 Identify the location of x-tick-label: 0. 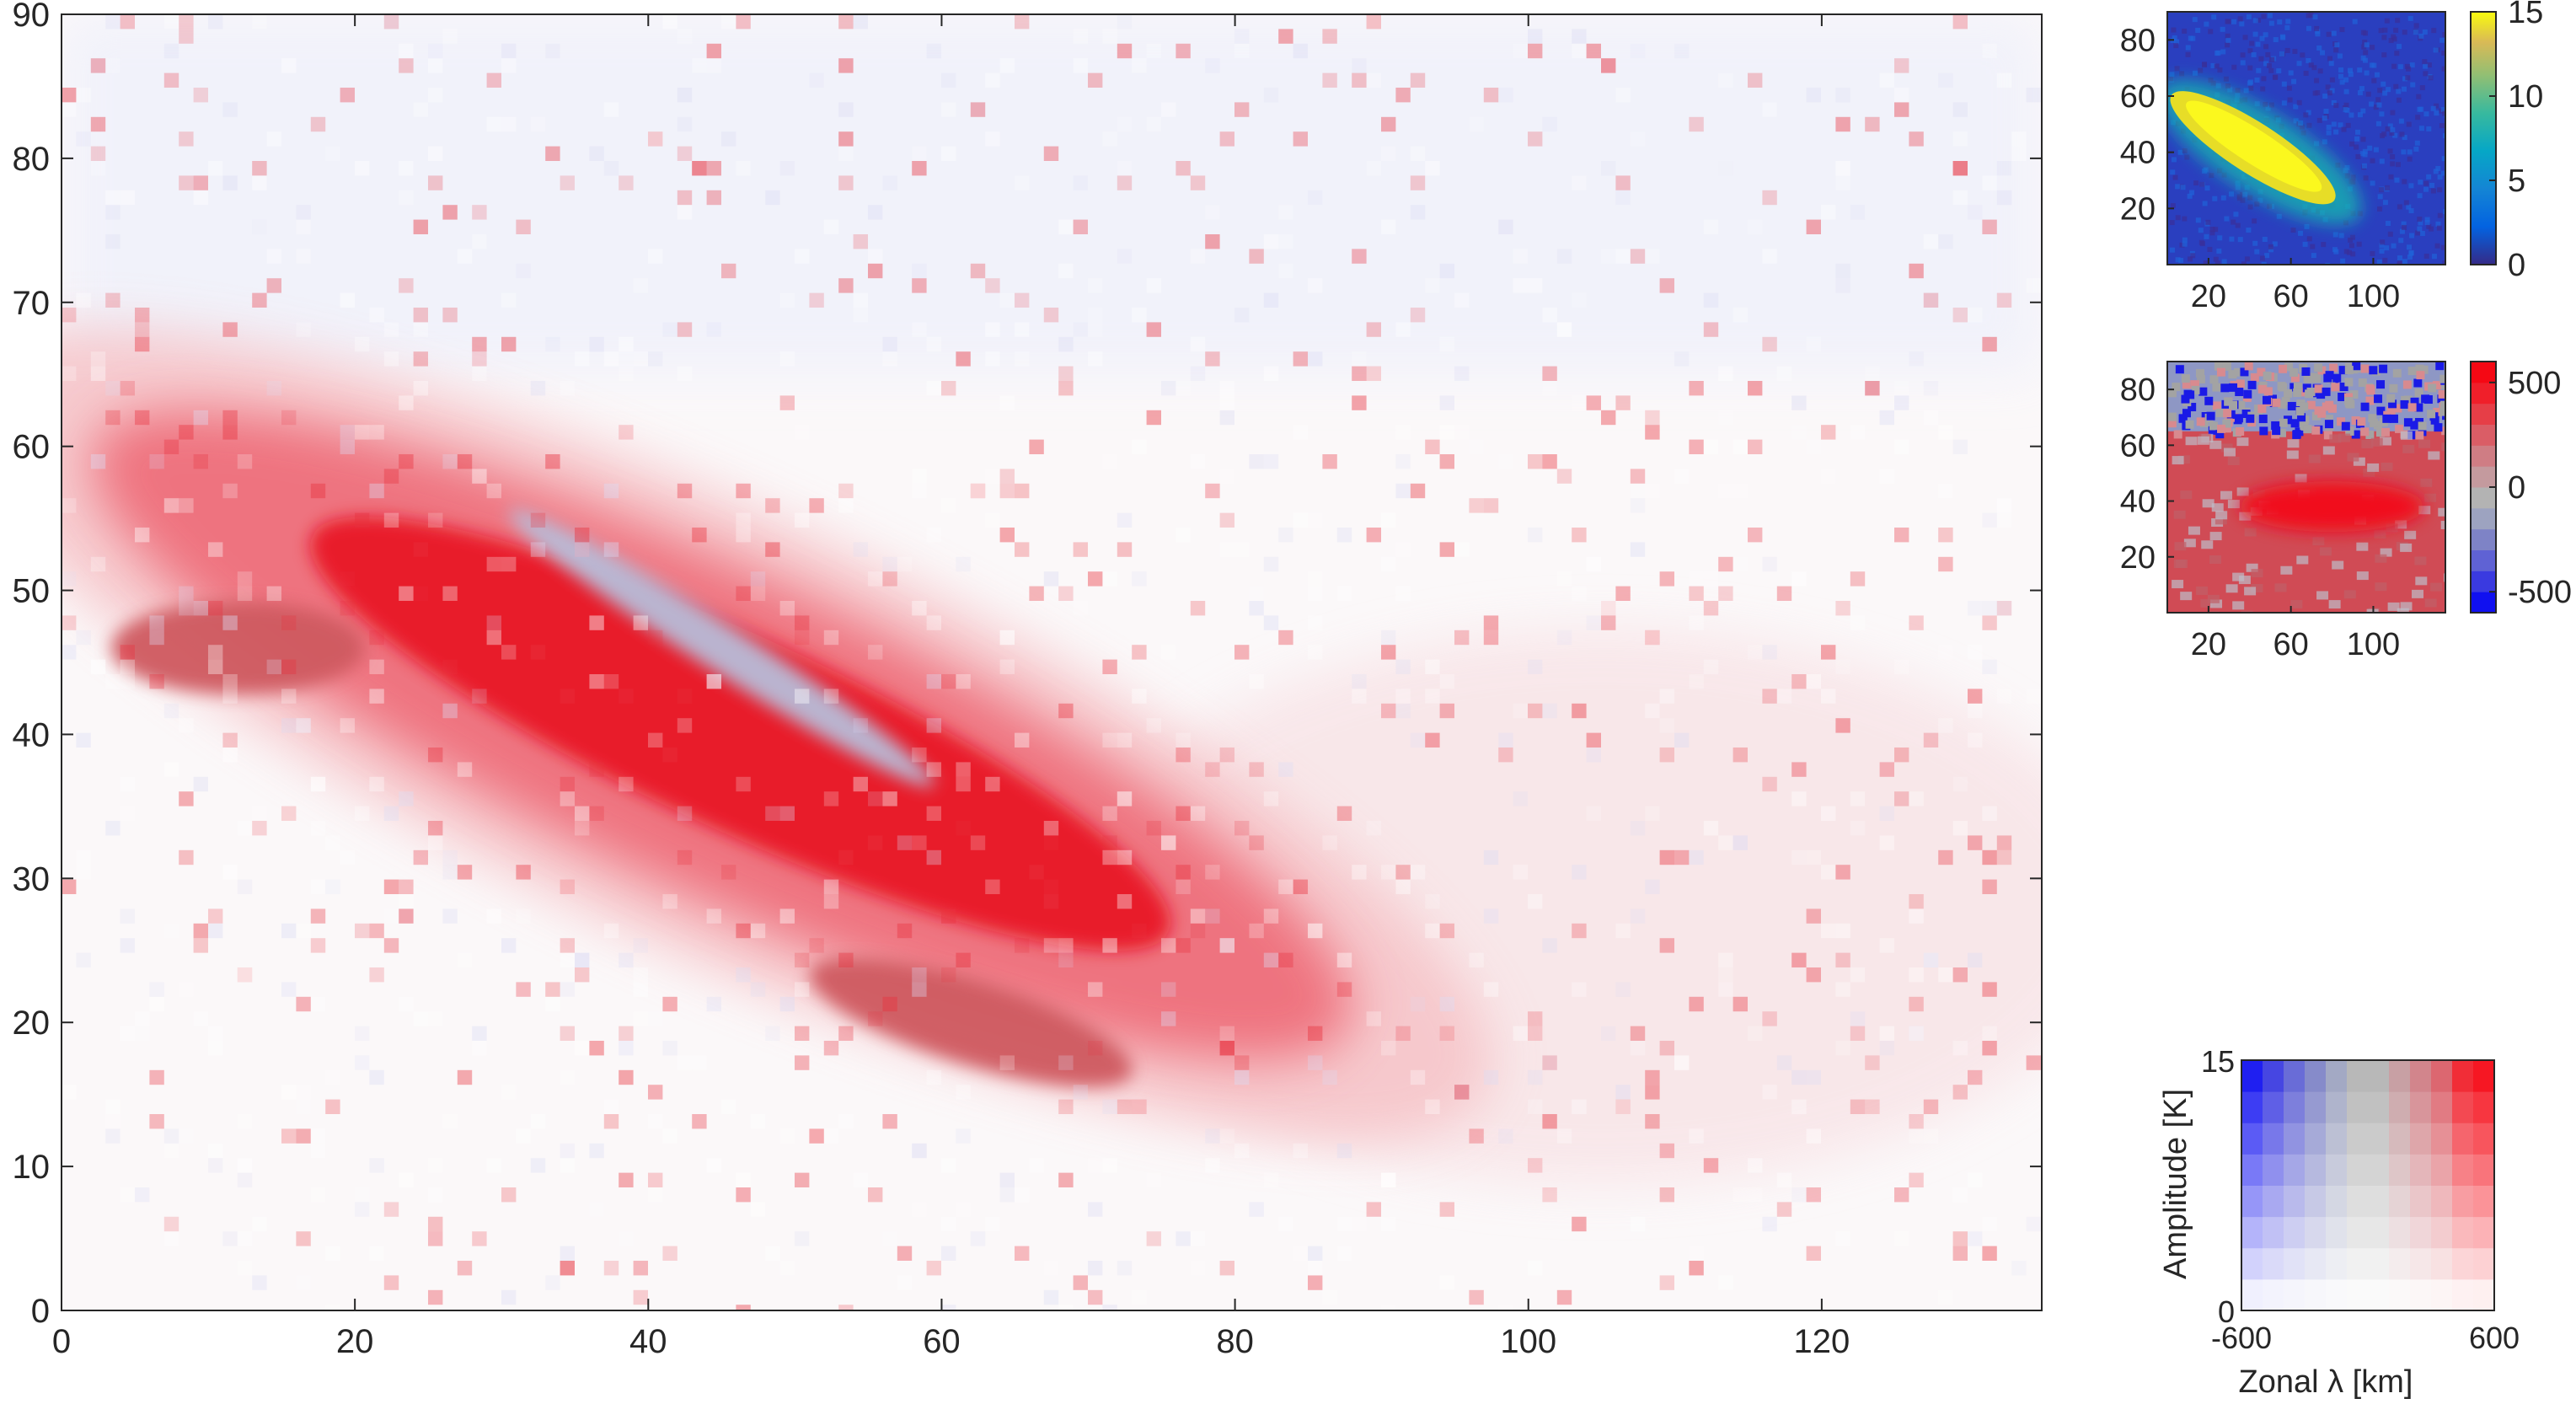
(62, 1341).